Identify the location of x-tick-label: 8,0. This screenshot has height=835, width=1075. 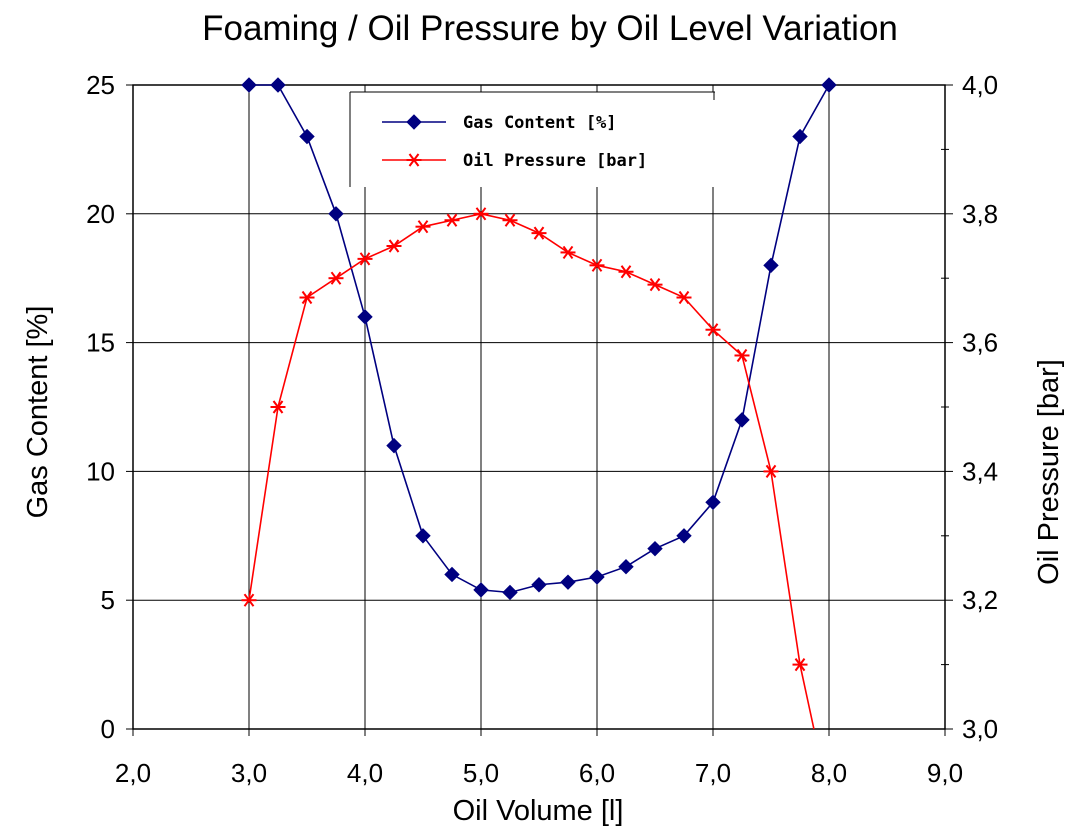
(829, 773).